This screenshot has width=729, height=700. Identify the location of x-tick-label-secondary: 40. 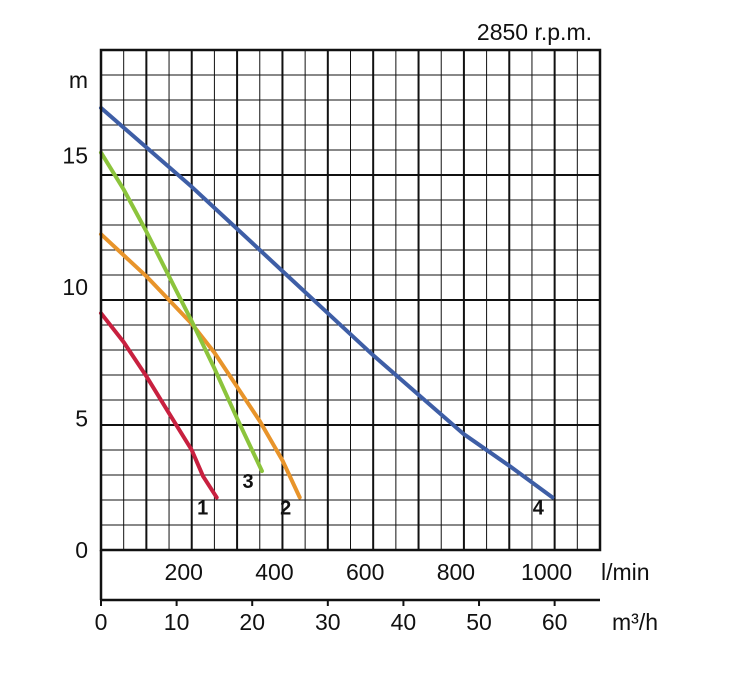
(404, 622).